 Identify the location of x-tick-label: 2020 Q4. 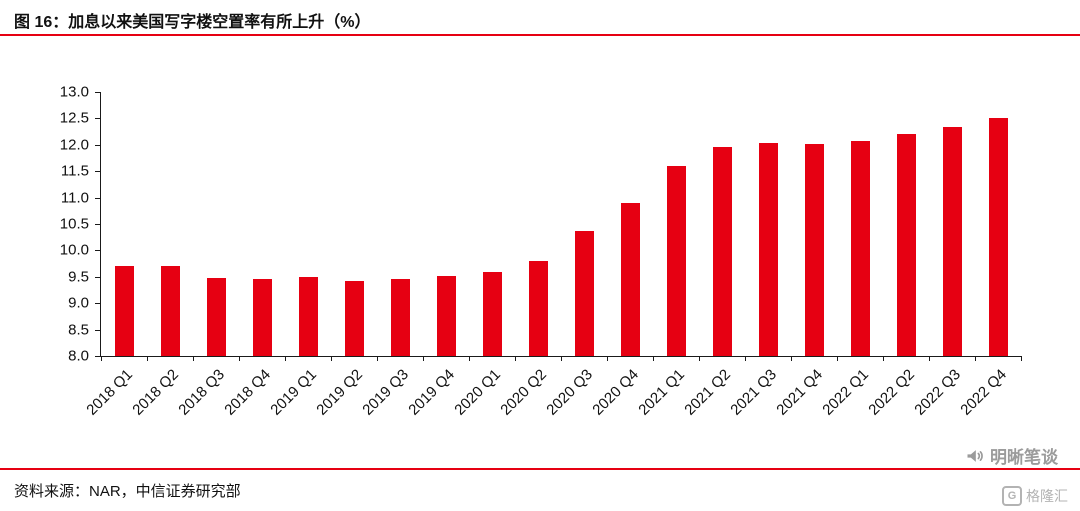
(616, 392).